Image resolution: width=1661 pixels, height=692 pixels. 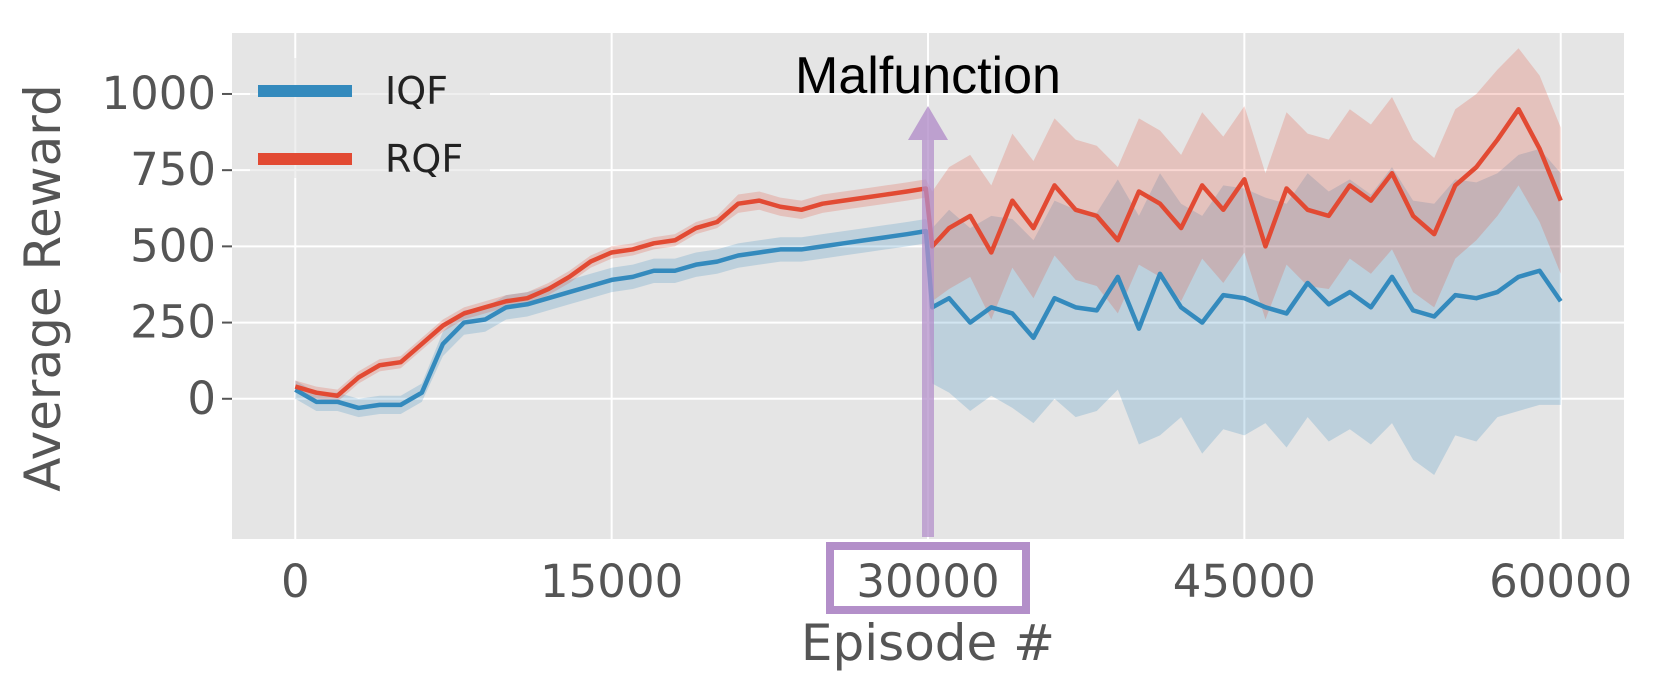 I want to click on malfunction-annotation: Malfunction, so click(x=928, y=292).